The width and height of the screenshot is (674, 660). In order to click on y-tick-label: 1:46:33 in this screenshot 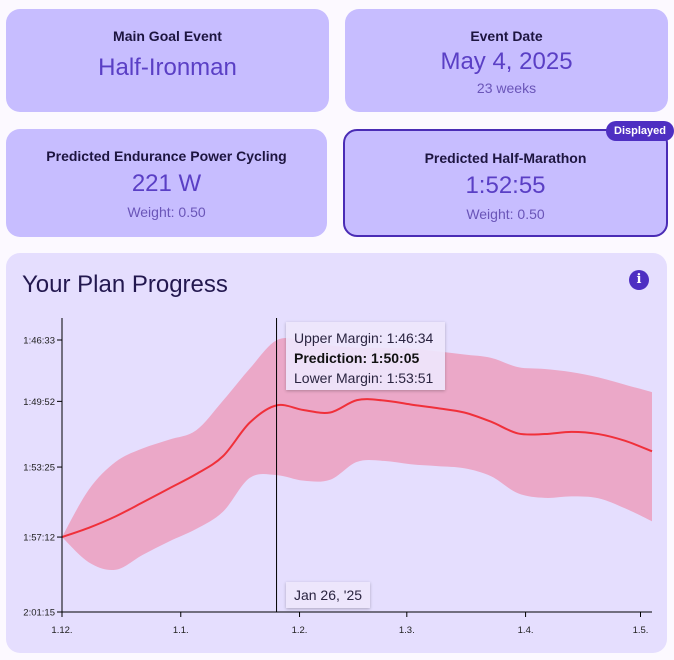, I will do `click(39, 341)`.